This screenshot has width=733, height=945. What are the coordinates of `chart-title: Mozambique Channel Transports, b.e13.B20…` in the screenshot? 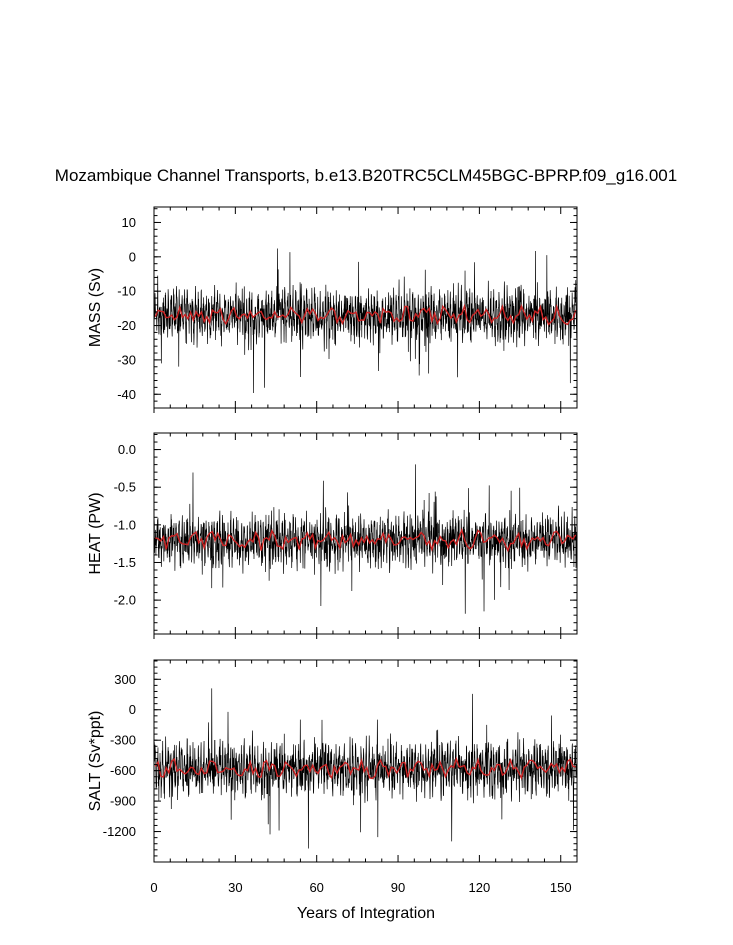 It's located at (366, 175).